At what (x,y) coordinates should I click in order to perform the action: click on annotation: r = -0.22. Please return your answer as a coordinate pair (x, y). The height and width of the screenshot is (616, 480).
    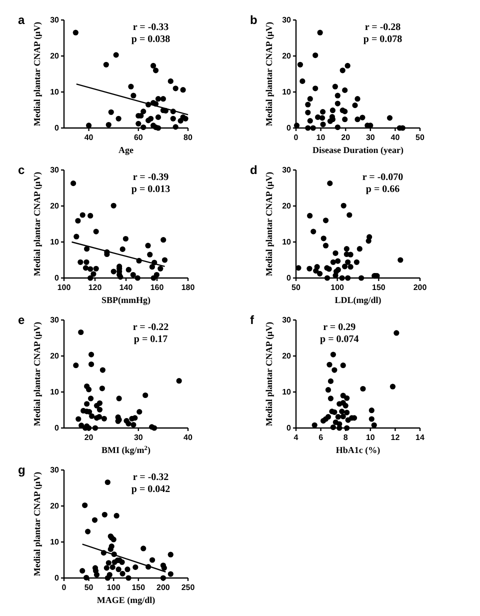
    Looking at the image, I should click on (150, 327).